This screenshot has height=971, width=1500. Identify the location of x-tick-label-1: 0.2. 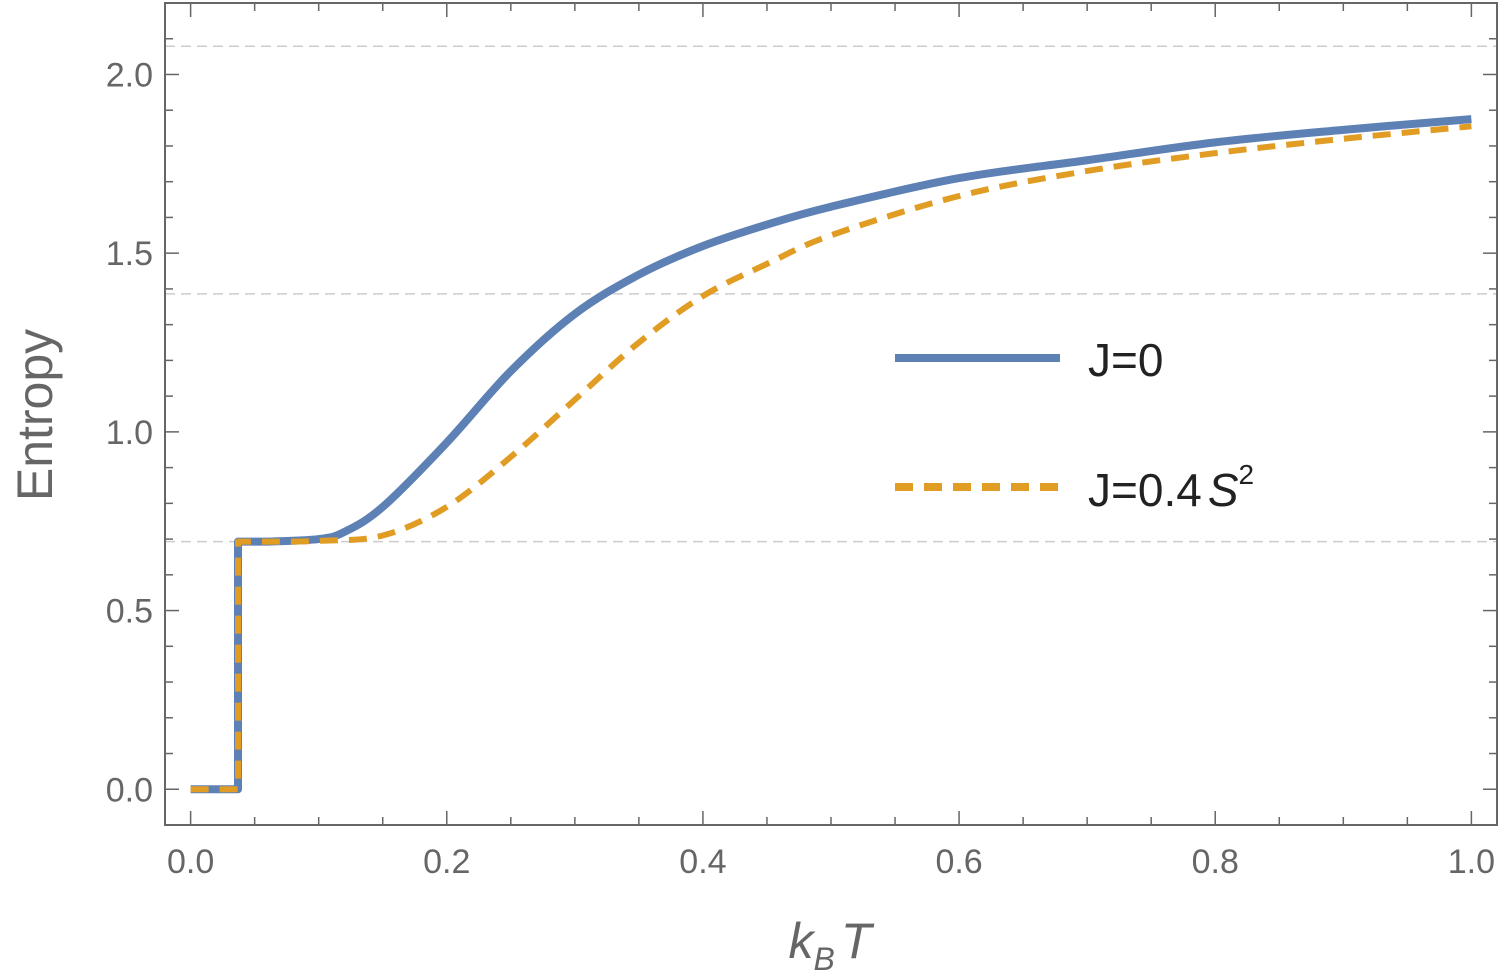
(446, 862).